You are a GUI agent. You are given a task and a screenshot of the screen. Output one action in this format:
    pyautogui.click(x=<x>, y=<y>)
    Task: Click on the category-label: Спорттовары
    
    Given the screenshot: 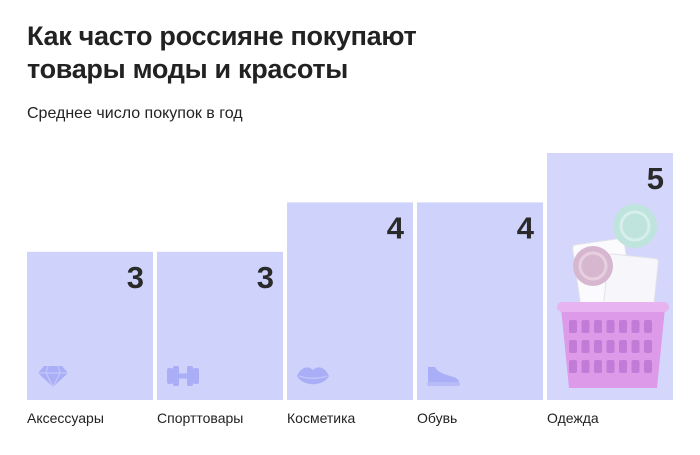 What is the action you would take?
    pyautogui.click(x=200, y=418)
    